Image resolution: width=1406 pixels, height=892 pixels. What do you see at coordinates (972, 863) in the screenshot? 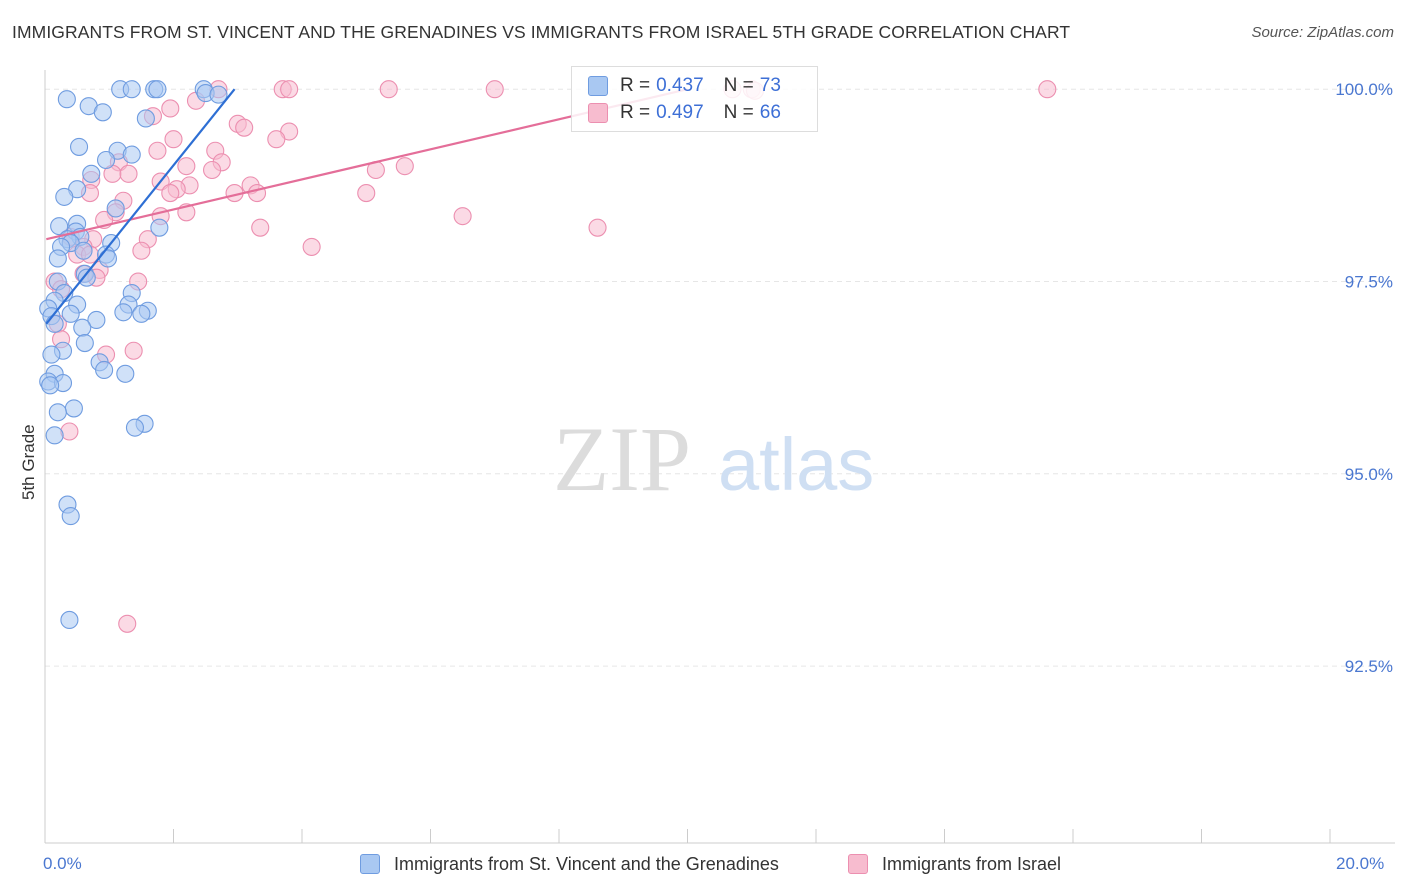
I see `legend-label-israel: Immigrants from Israel` at bounding box center [972, 863].